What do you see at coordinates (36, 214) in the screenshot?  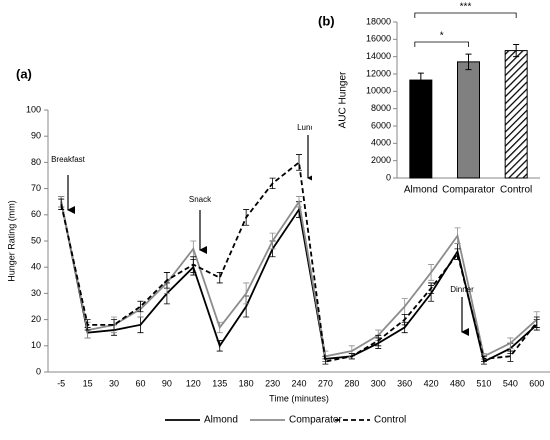 I see `y-tick-label: 60` at bounding box center [36, 214].